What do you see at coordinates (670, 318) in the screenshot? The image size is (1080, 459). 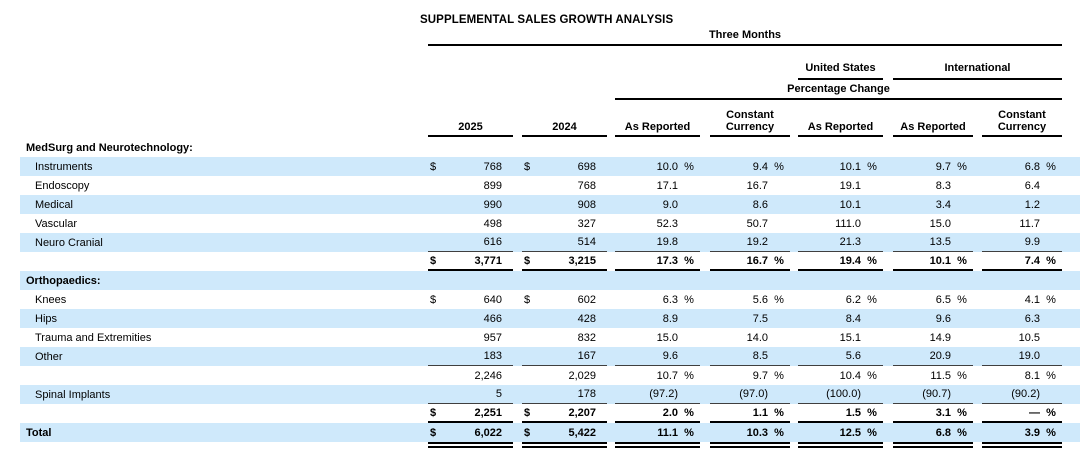 I see `cell-value: 8.9` at bounding box center [670, 318].